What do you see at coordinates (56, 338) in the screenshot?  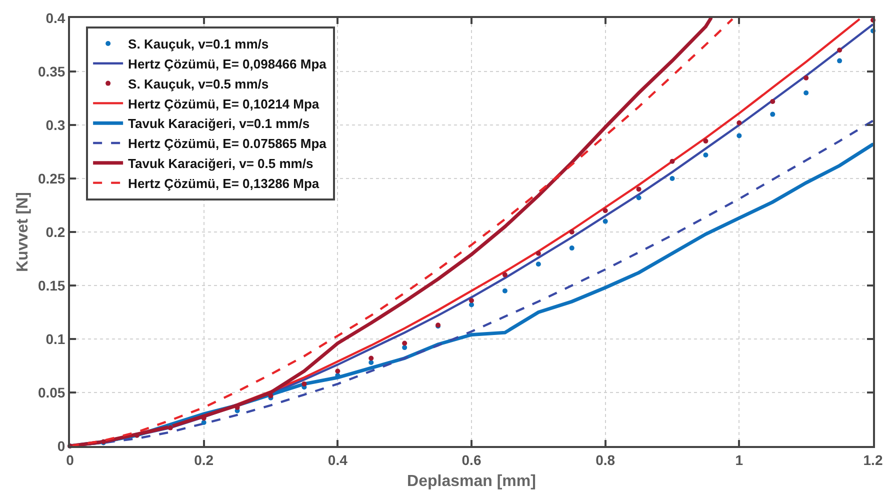 I see `y-tick-label: 0.1` at bounding box center [56, 338].